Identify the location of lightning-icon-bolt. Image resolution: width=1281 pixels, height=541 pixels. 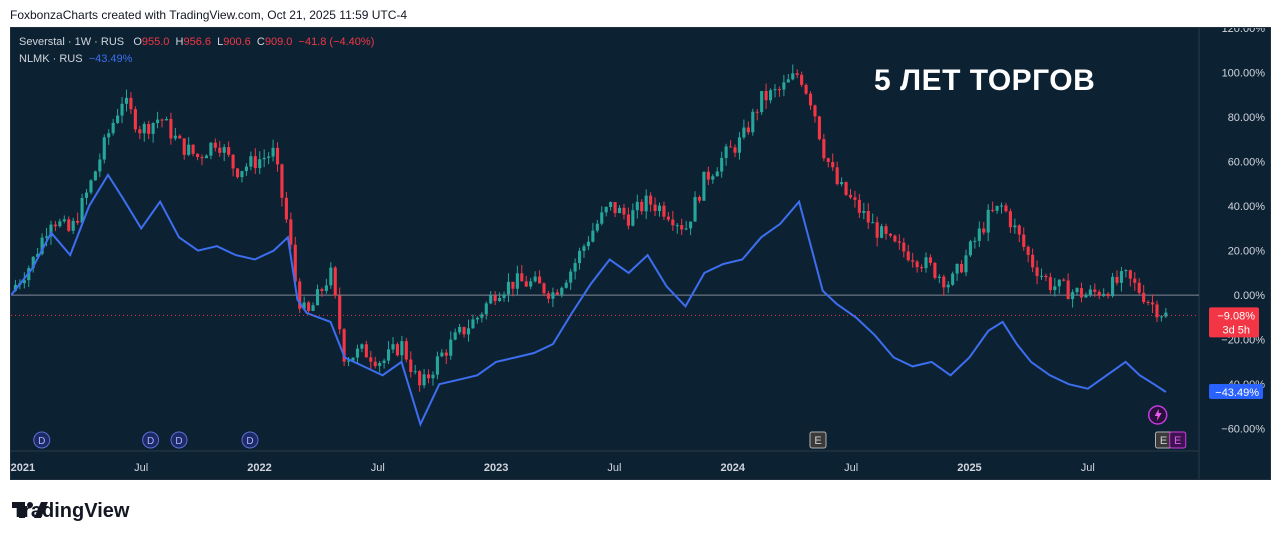
(1158, 415).